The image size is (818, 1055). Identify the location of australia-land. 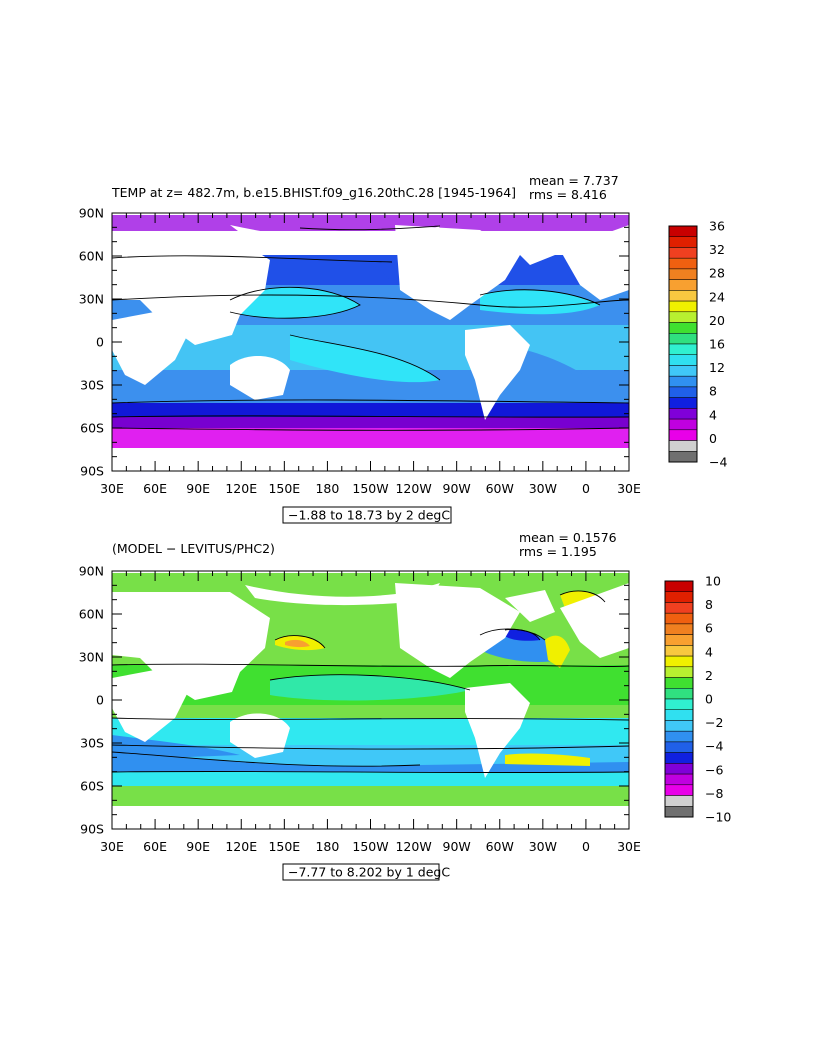
(260, 377).